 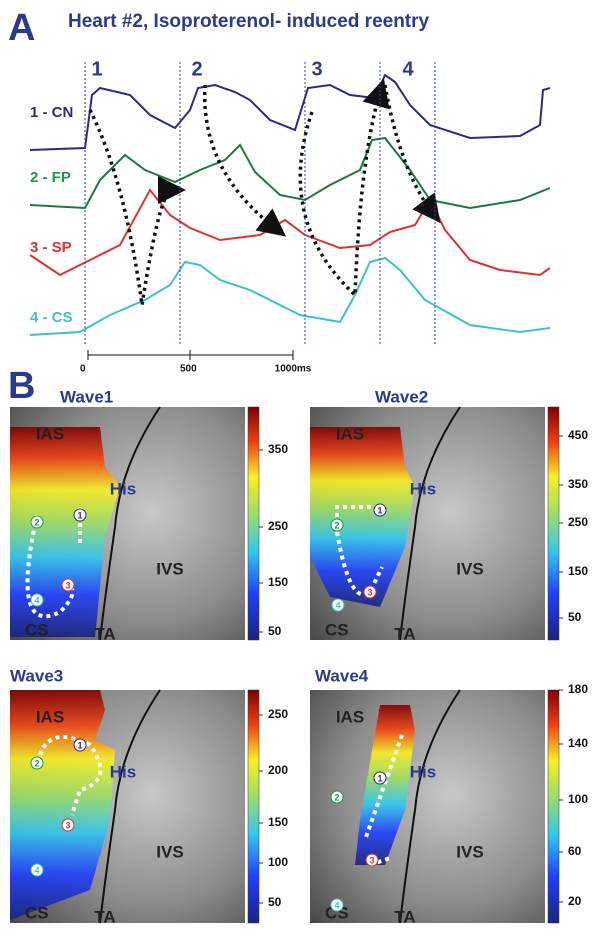 What do you see at coordinates (51, 247) in the screenshot?
I see `trace-label: 3 - SP` at bounding box center [51, 247].